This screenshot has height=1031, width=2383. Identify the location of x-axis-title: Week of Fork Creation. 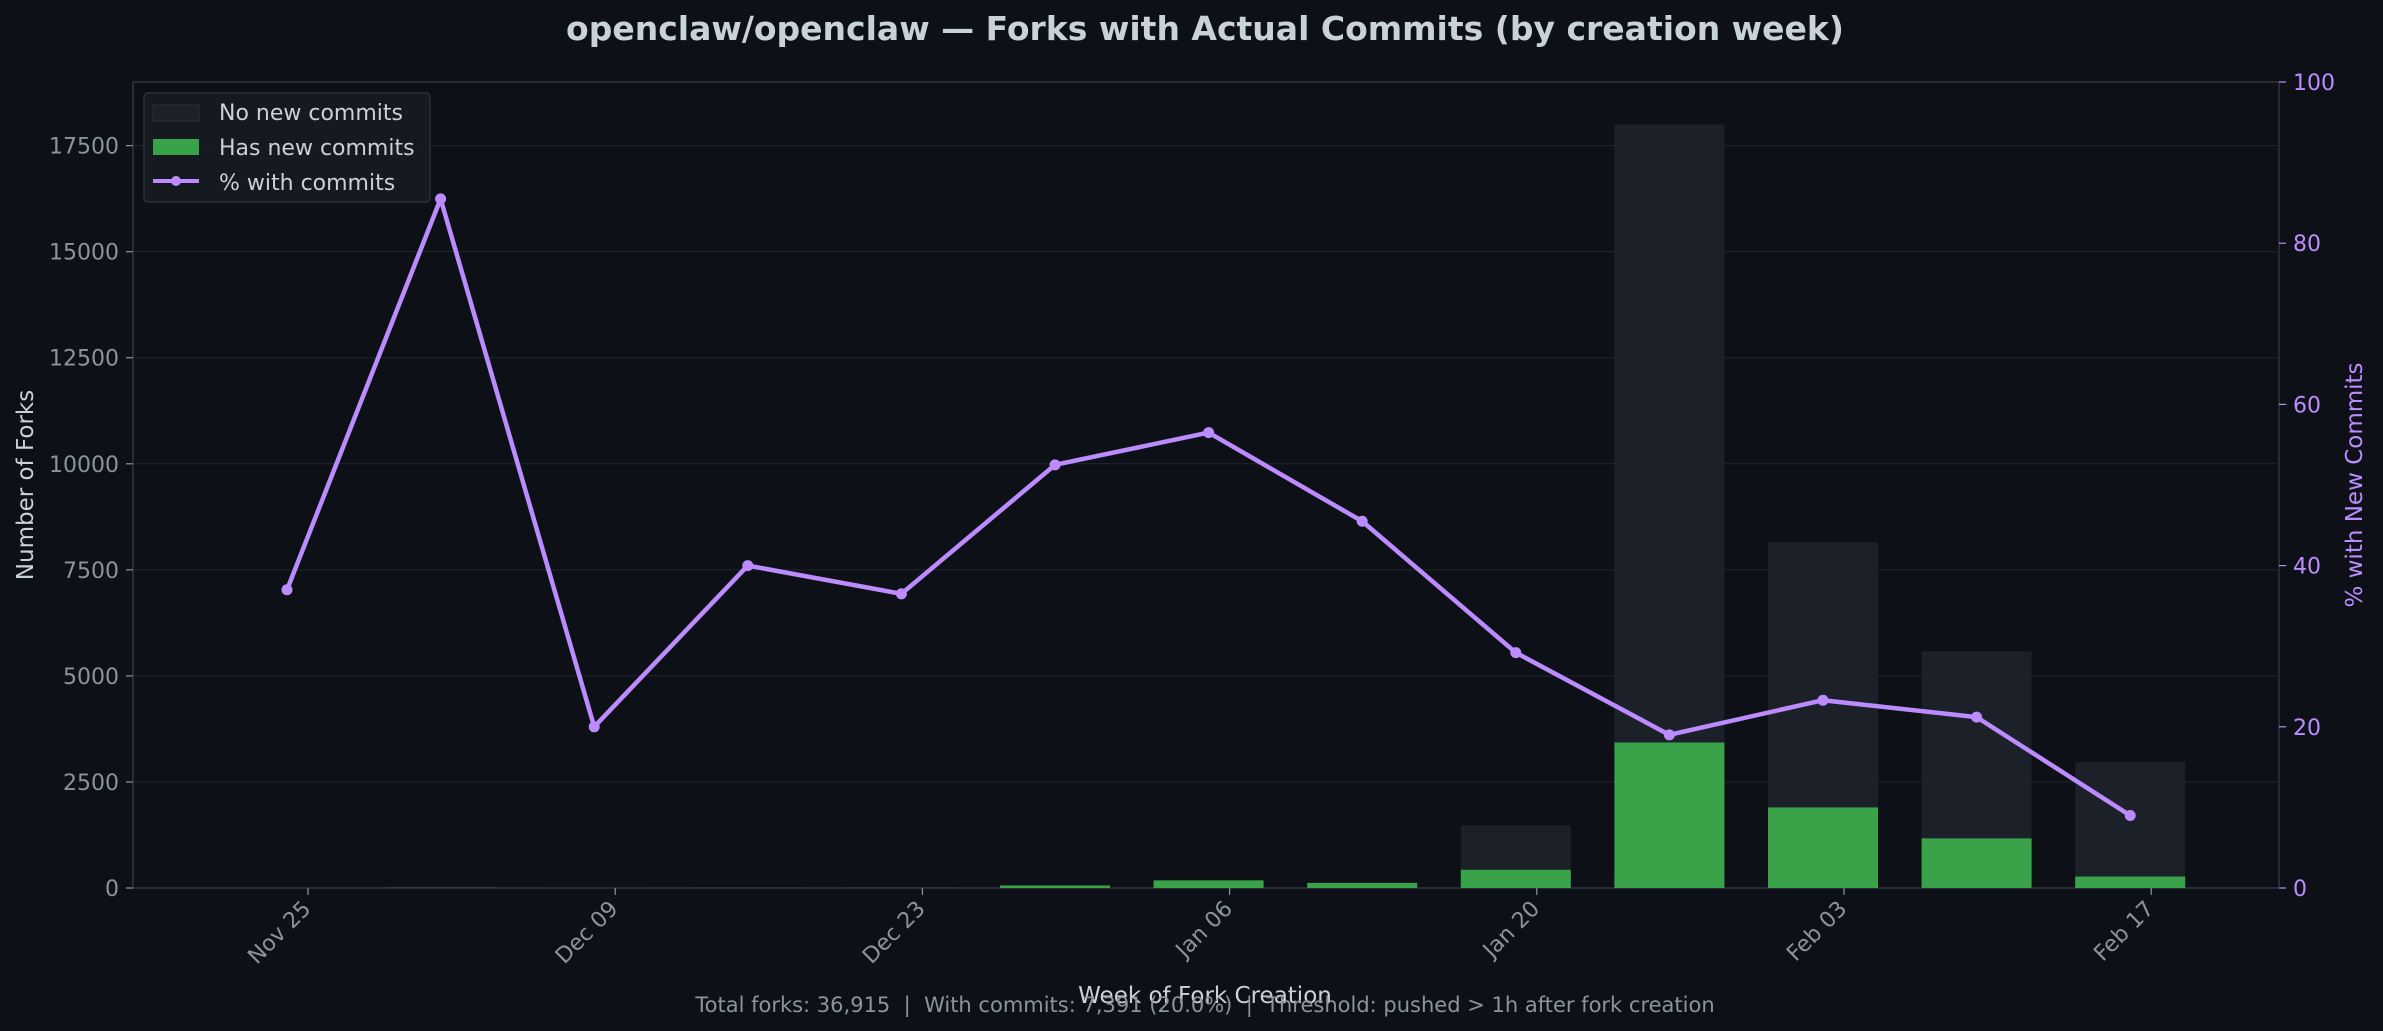
(1205, 996).